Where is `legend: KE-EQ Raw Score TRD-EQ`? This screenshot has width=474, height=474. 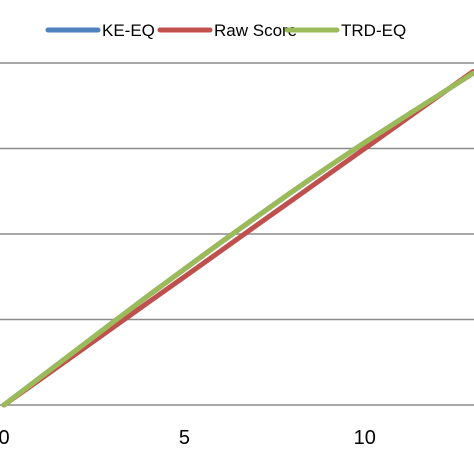 legend: KE-EQ Raw Score TRD-EQ is located at coordinates (225, 30).